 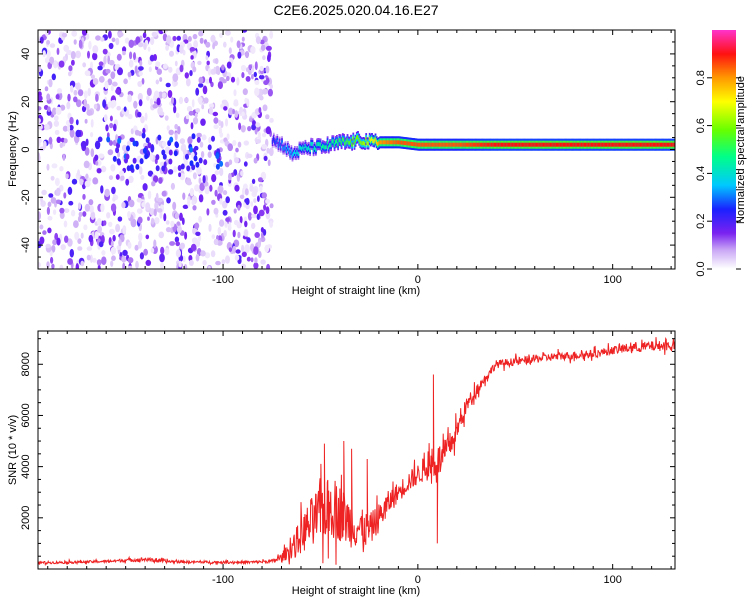 I want to click on y-tick-label: 4000, so click(x=26, y=466).